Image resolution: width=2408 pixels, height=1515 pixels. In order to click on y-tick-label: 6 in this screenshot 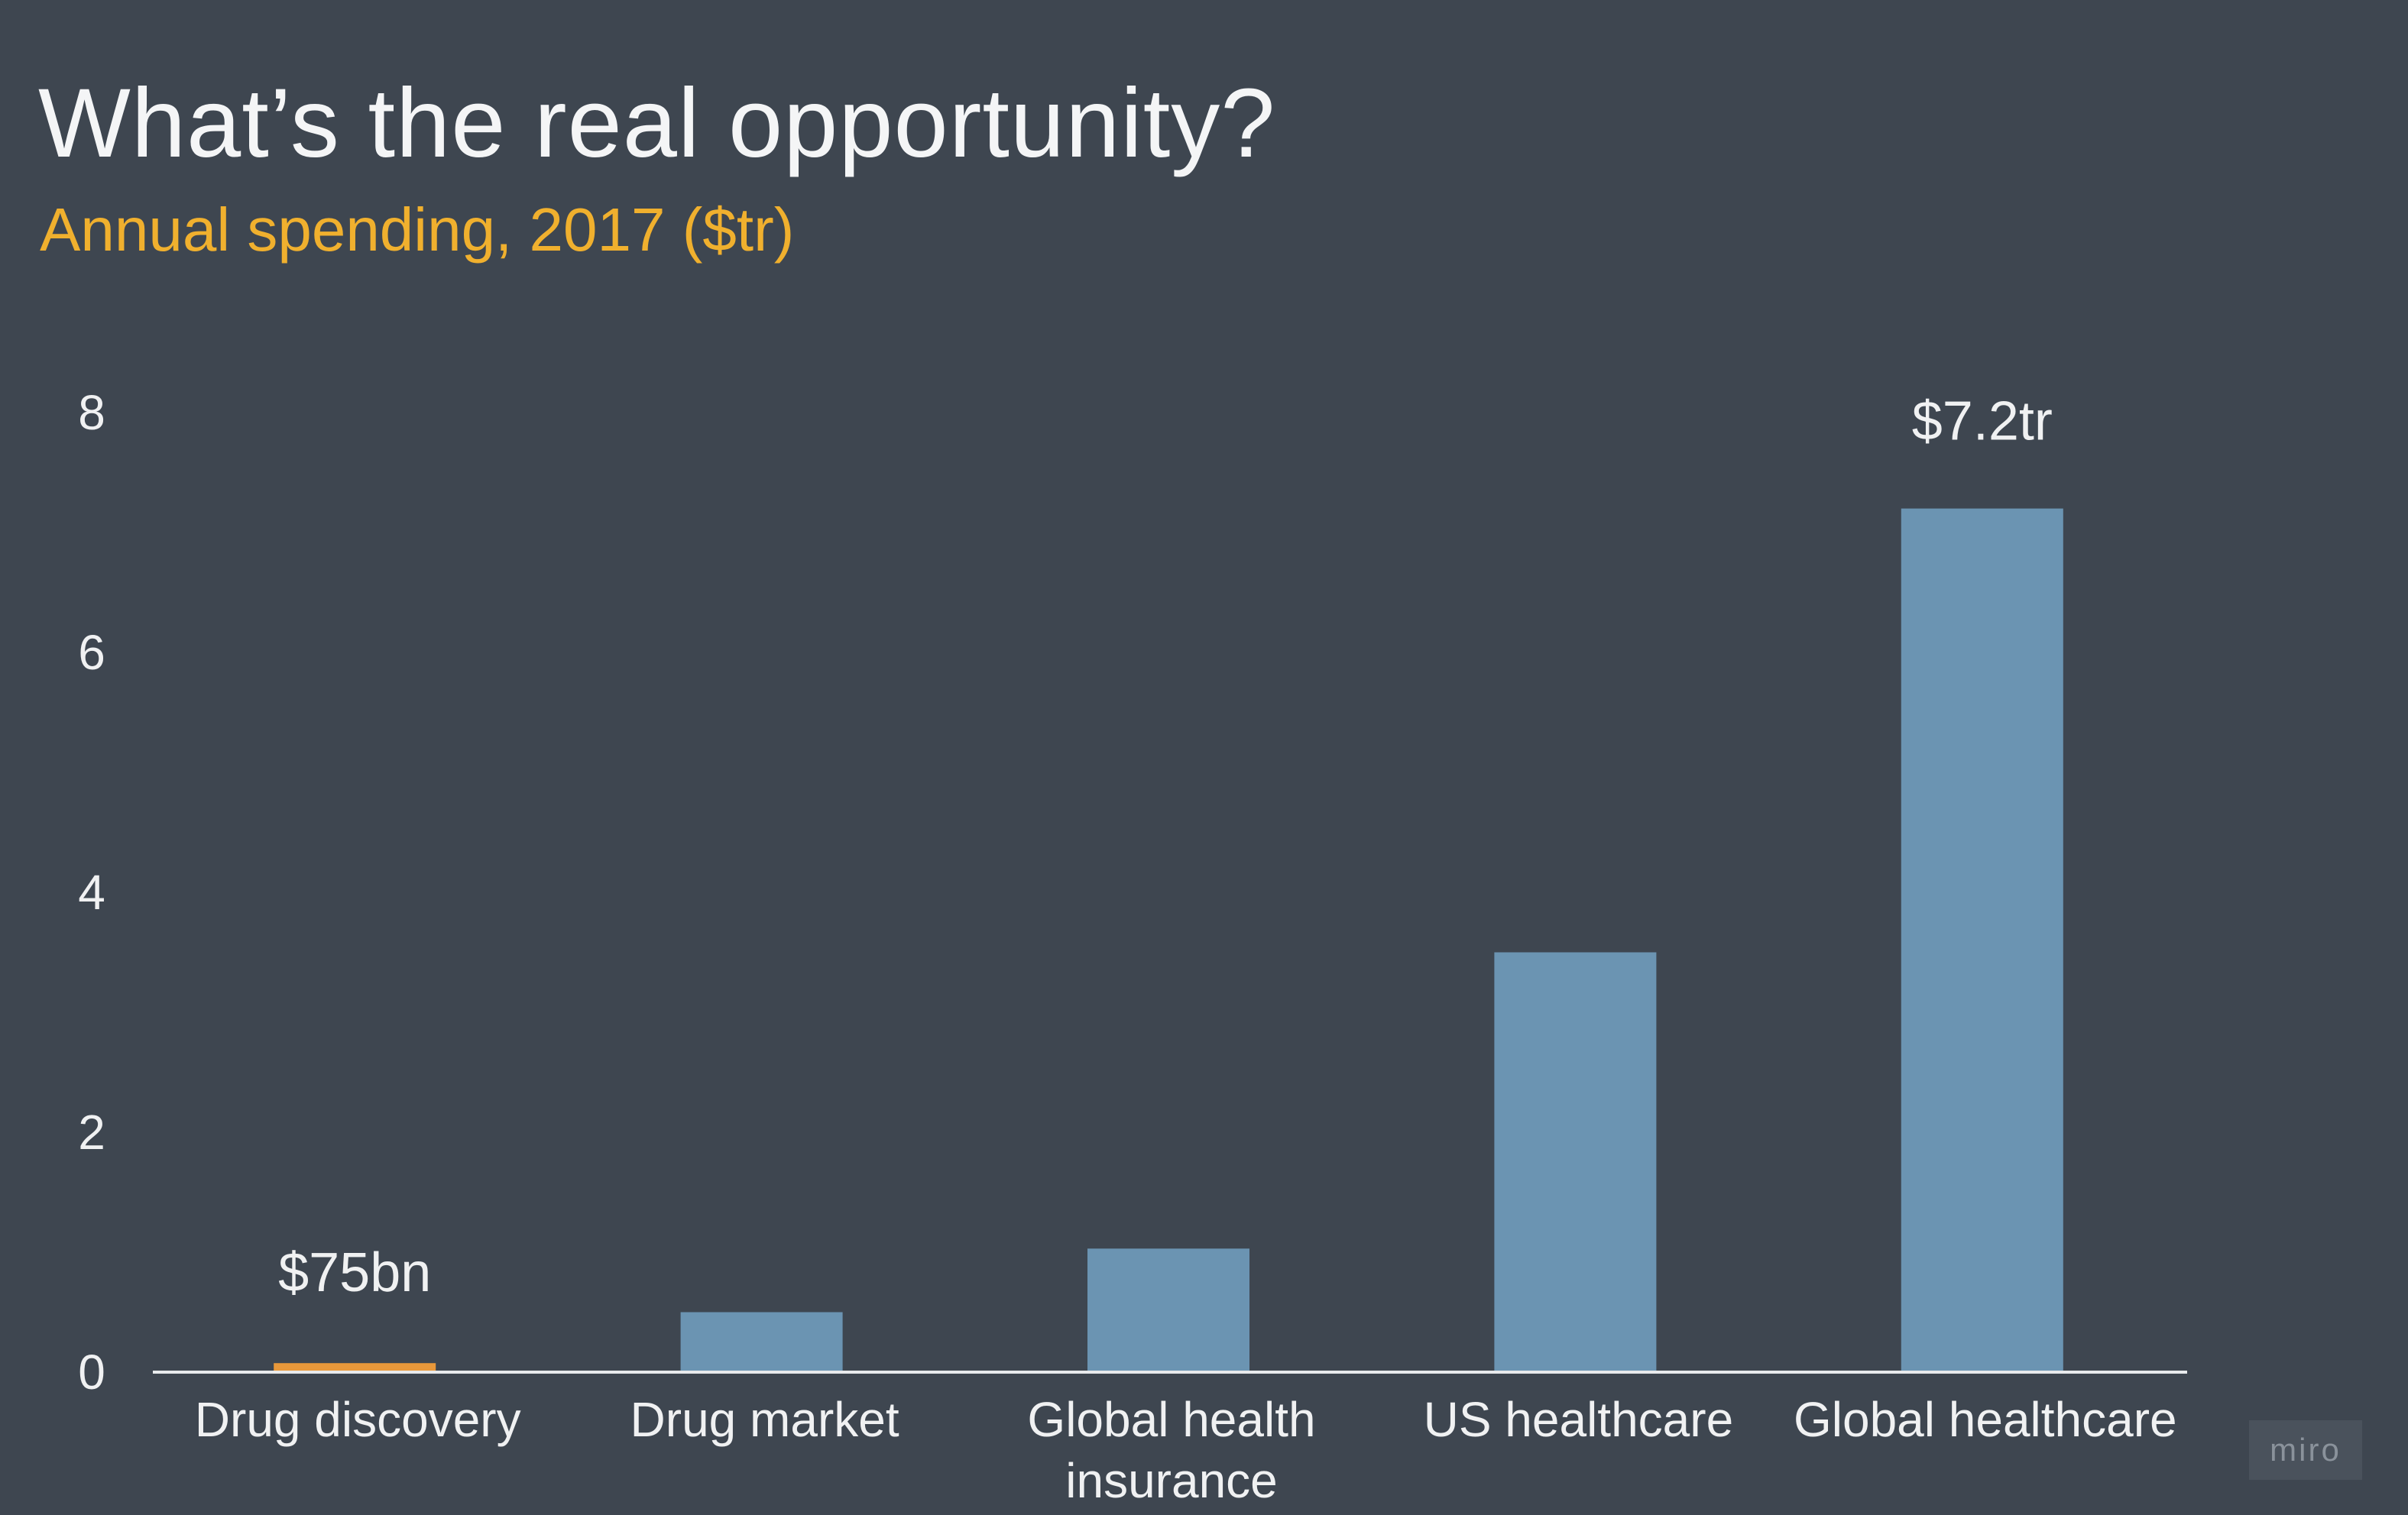, I will do `click(91, 653)`.